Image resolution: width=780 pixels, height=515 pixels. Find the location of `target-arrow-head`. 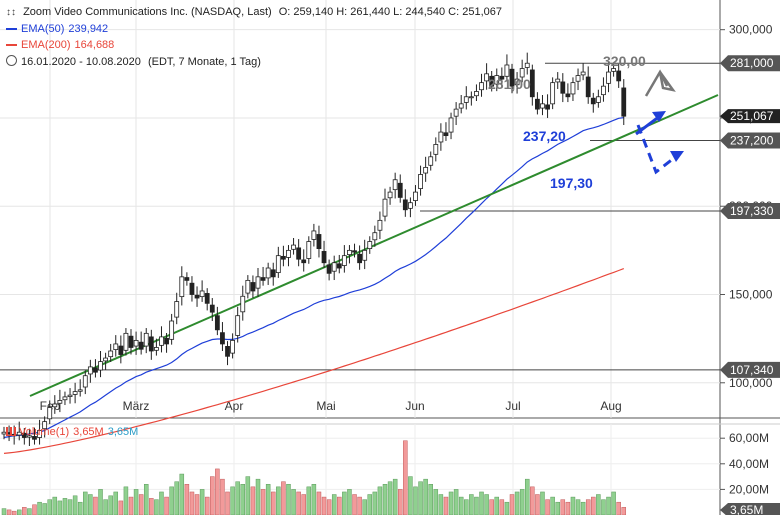

target-arrow-head is located at coordinates (667, 81).